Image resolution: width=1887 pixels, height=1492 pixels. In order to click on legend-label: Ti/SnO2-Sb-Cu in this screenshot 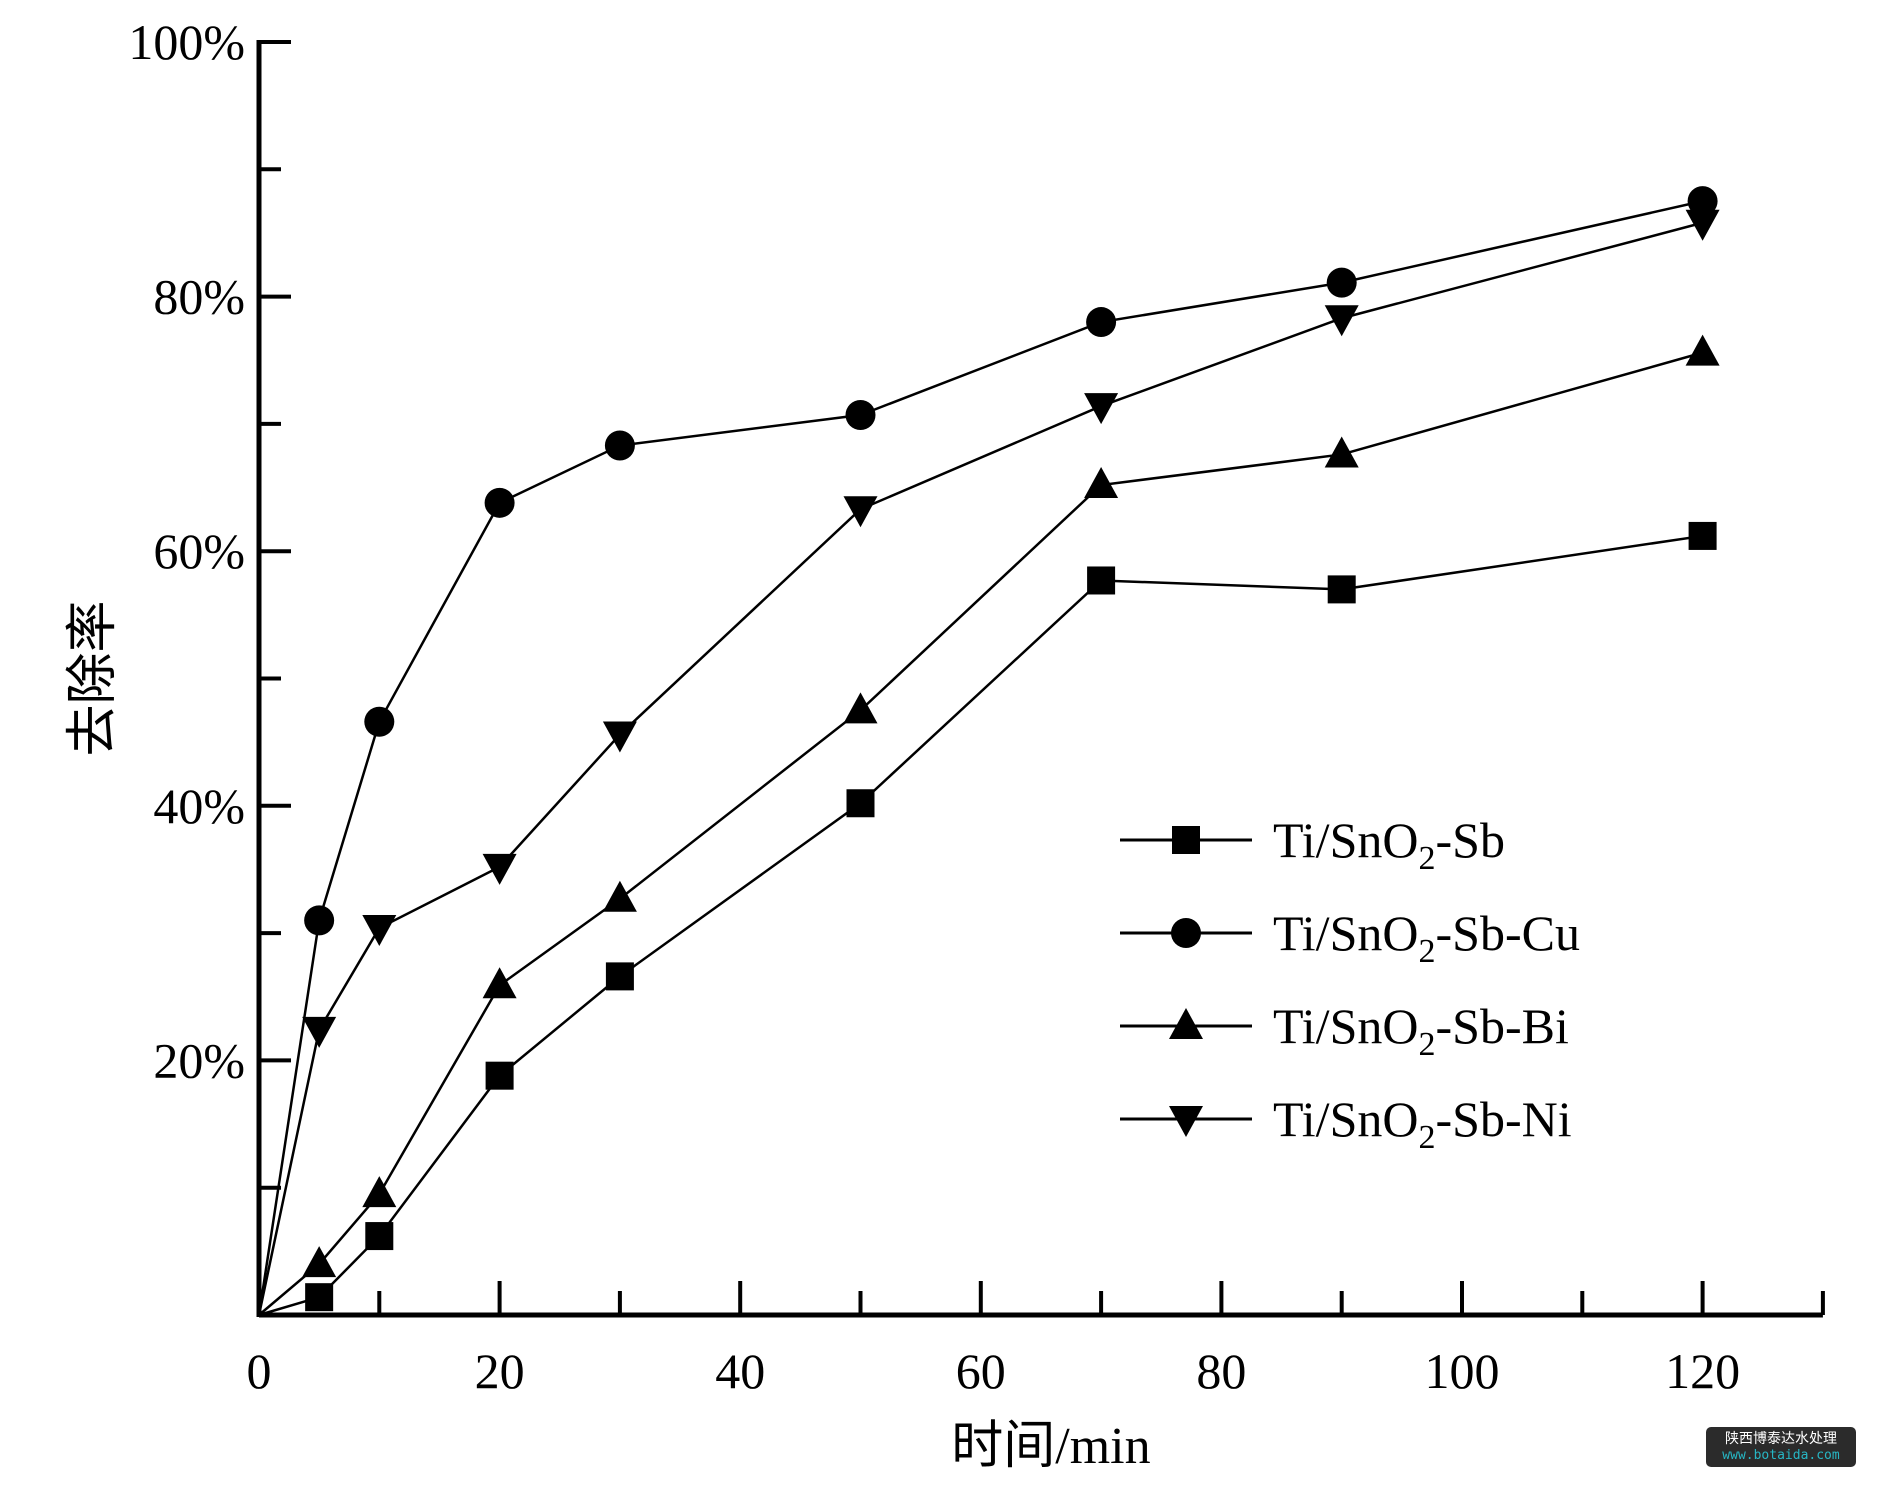, I will do `click(1426, 937)`.